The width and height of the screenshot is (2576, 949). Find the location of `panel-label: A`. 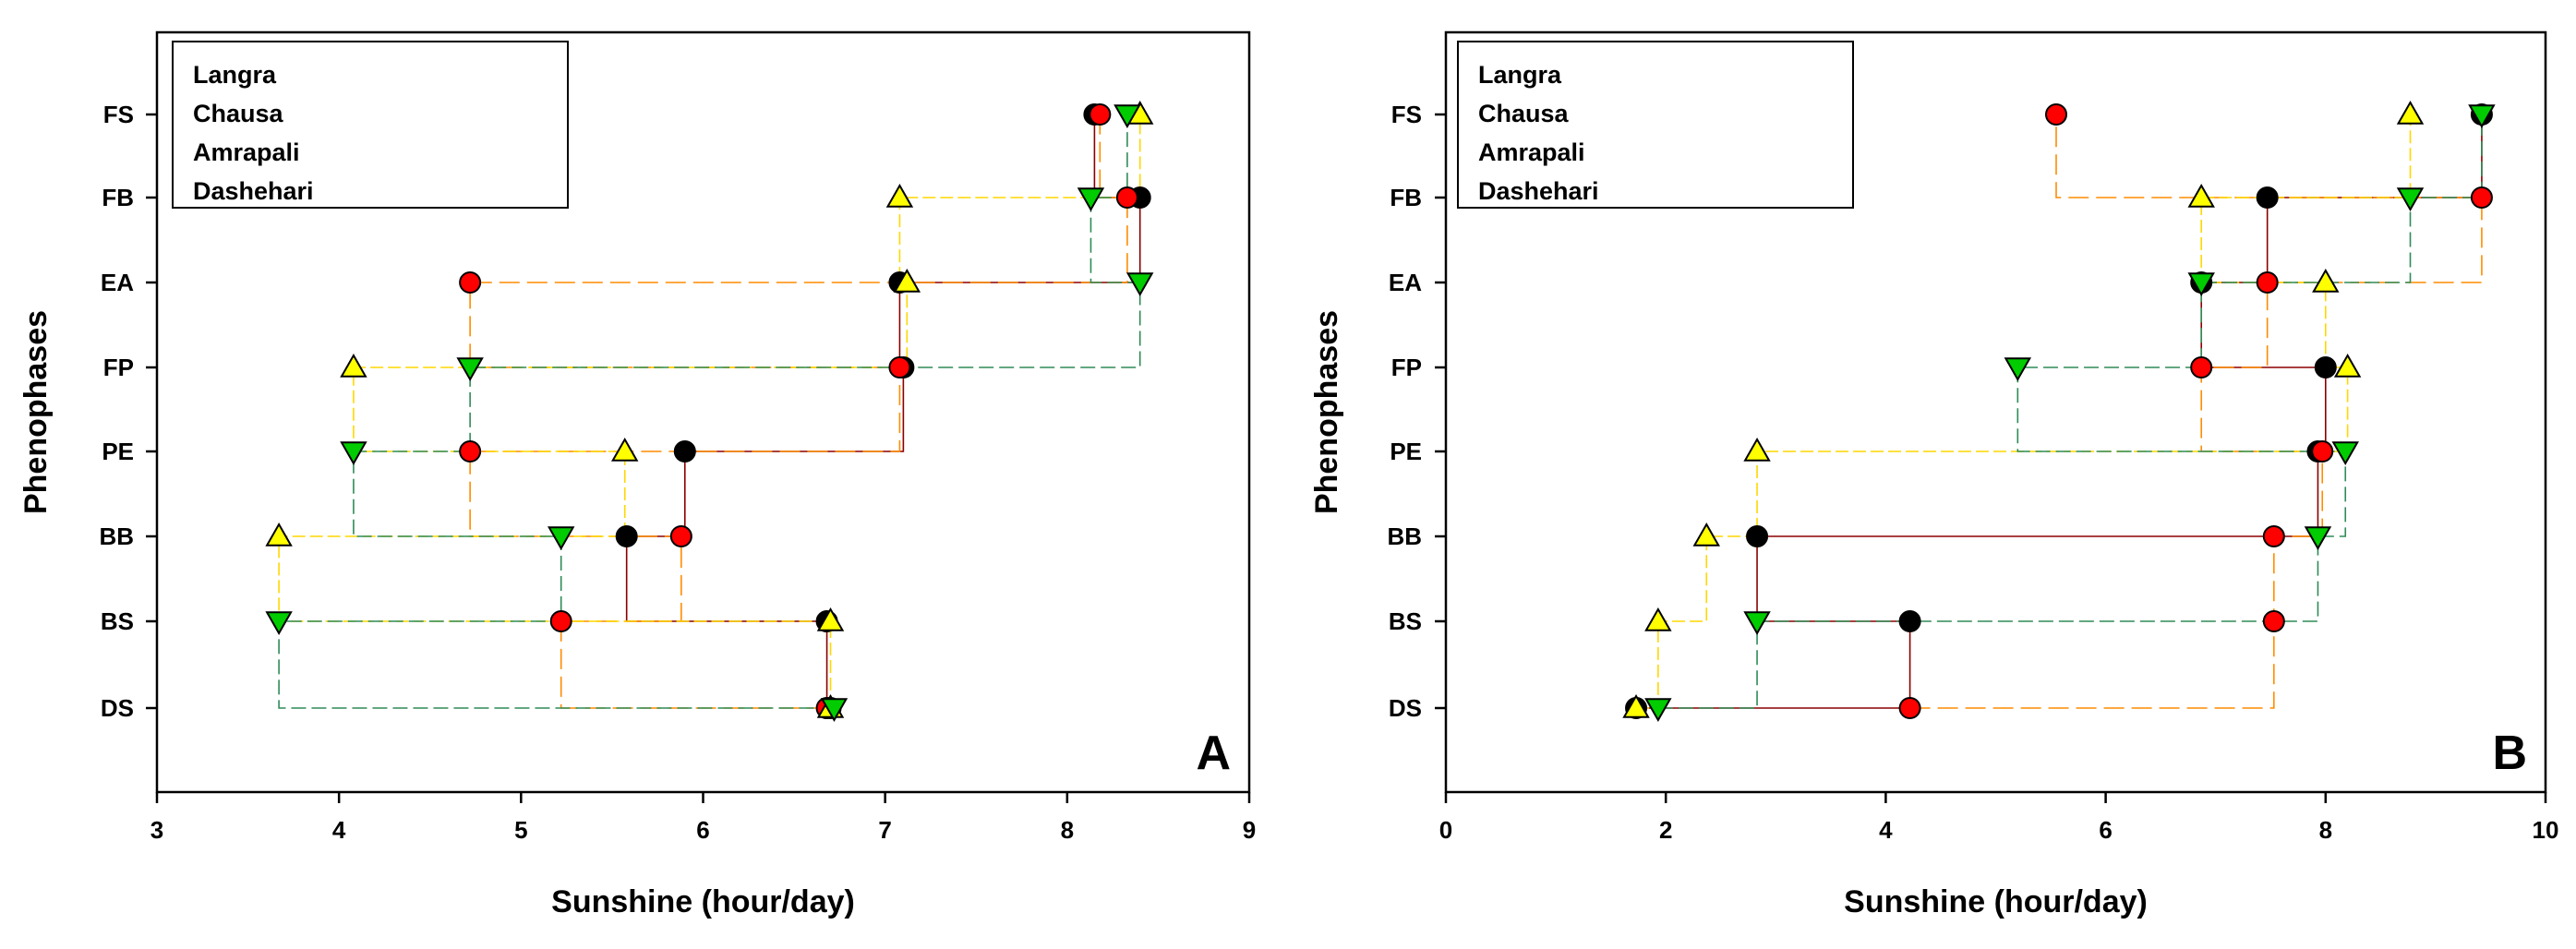

panel-label: A is located at coordinates (1213, 753).